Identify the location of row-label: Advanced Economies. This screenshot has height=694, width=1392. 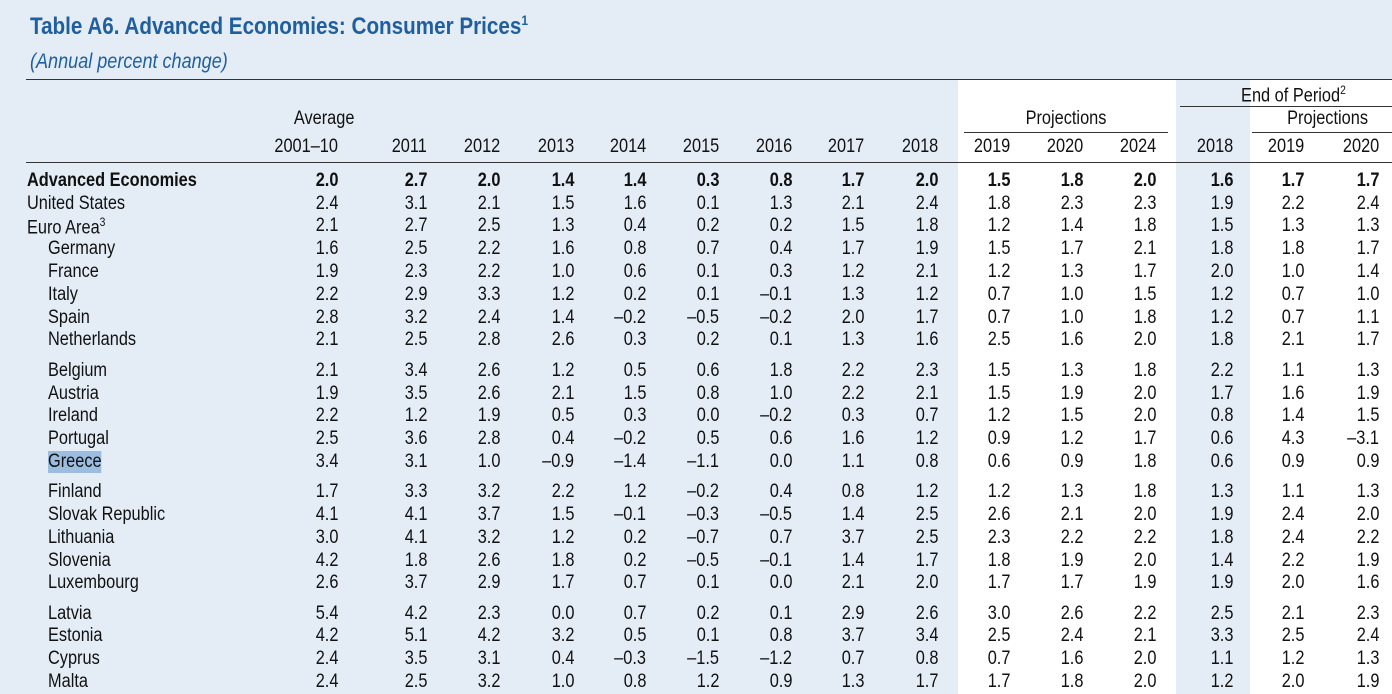
(112, 180).